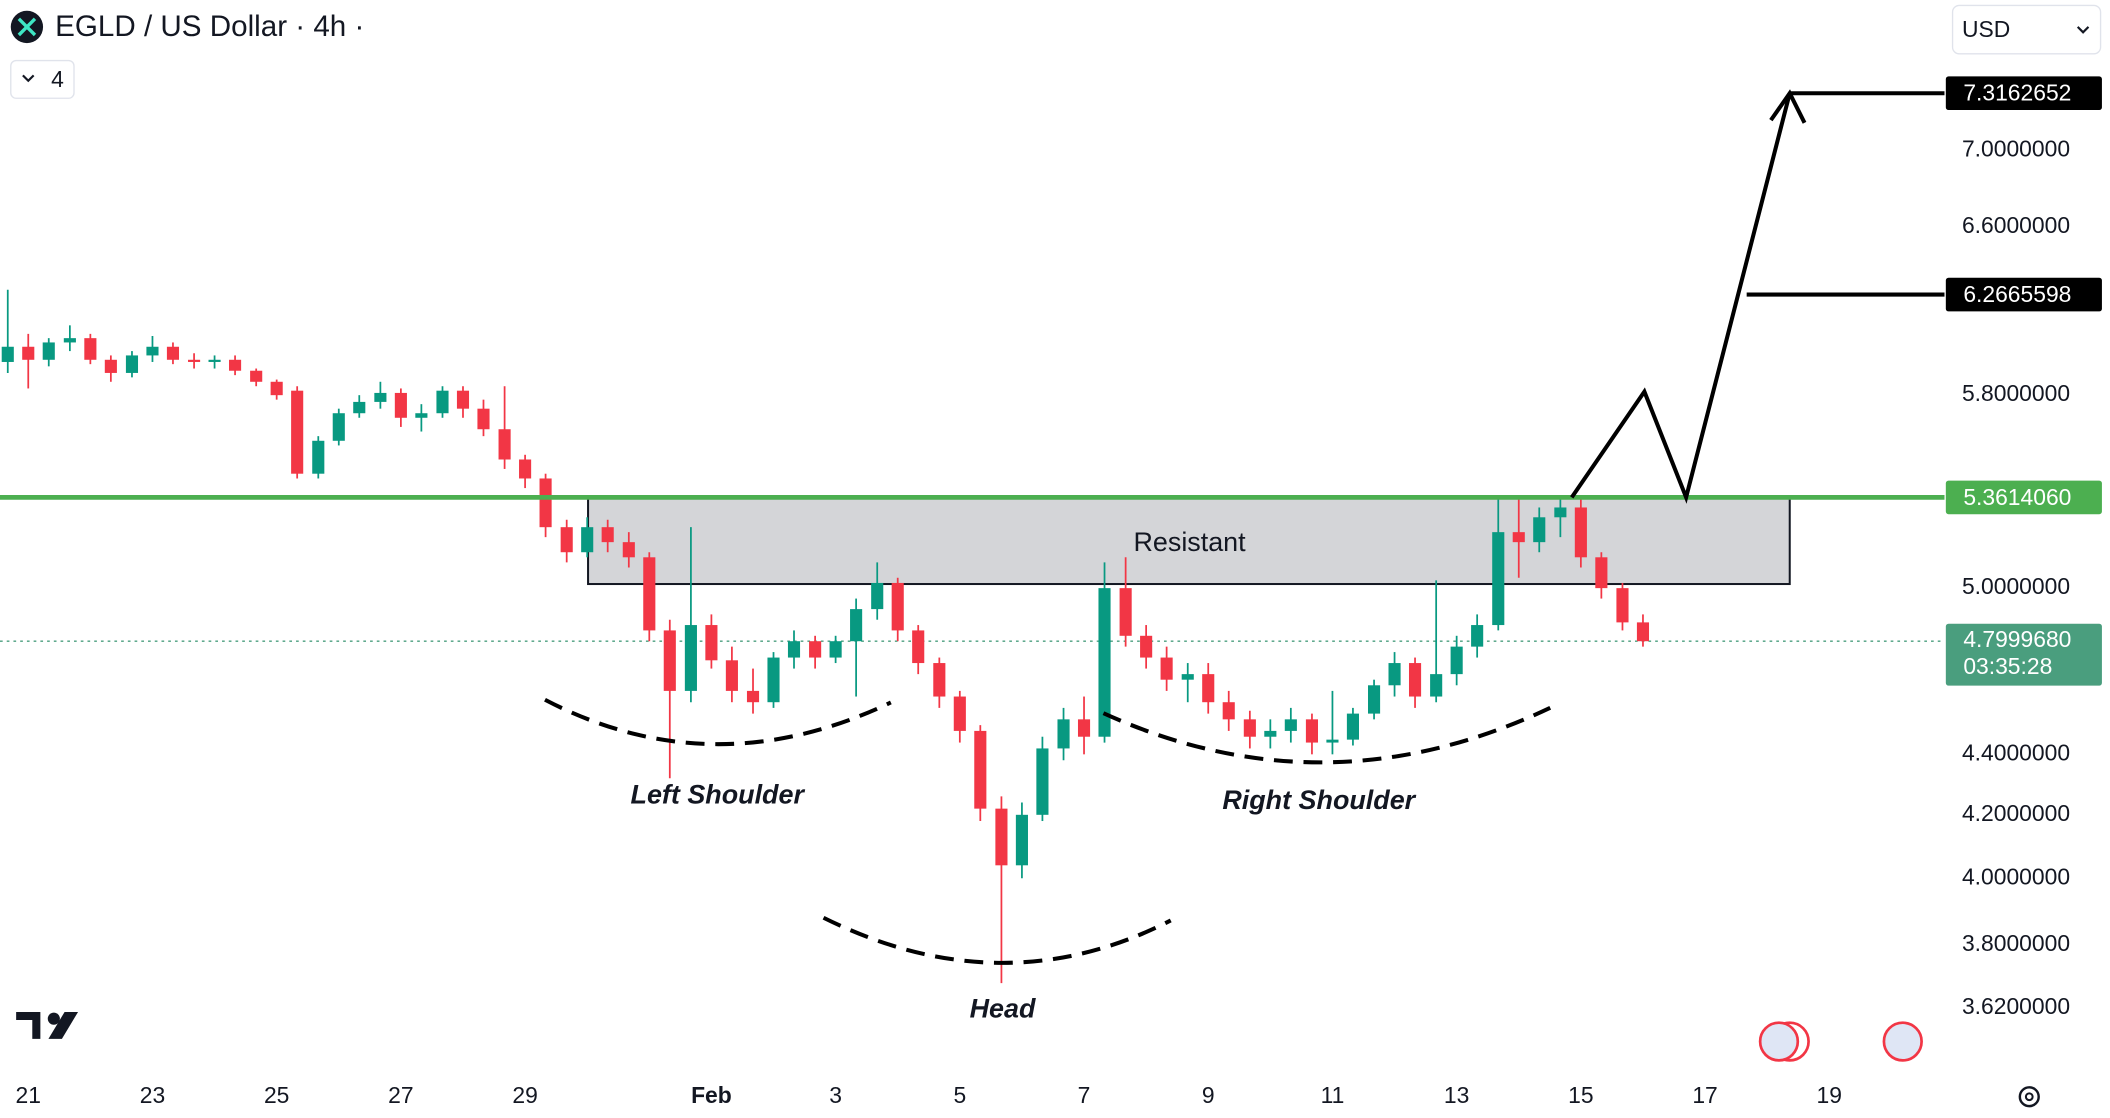  I want to click on neckline-price-label: 5.3614060, so click(2017, 497).